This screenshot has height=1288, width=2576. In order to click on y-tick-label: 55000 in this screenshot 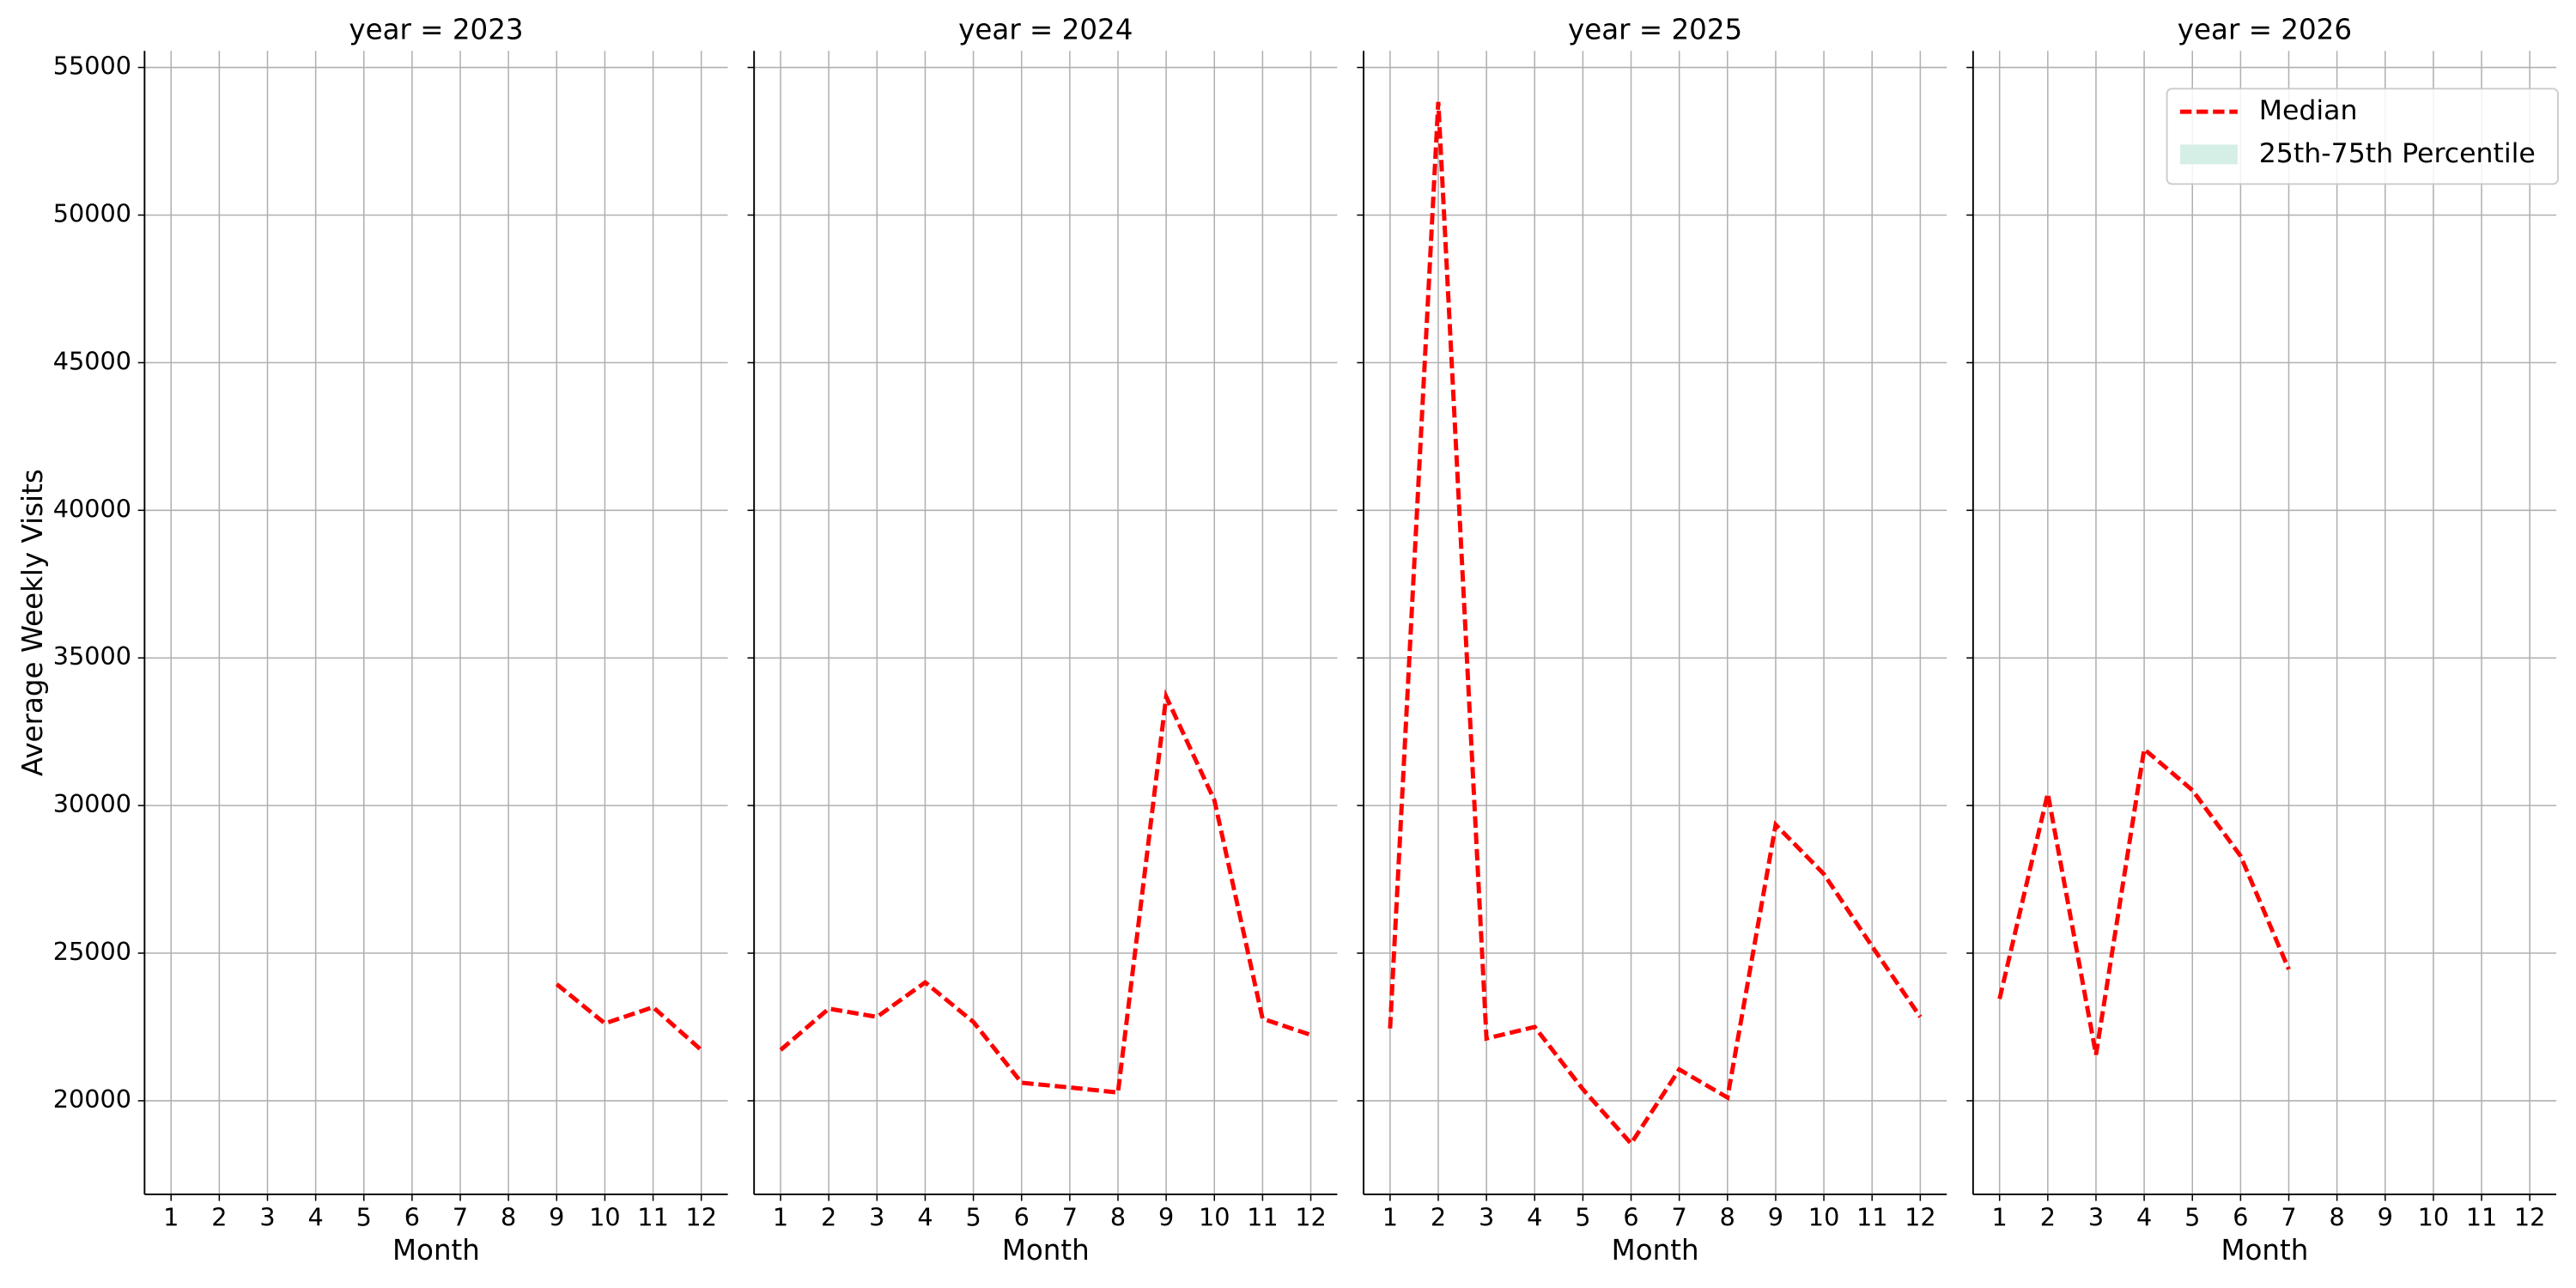, I will do `click(92, 66)`.